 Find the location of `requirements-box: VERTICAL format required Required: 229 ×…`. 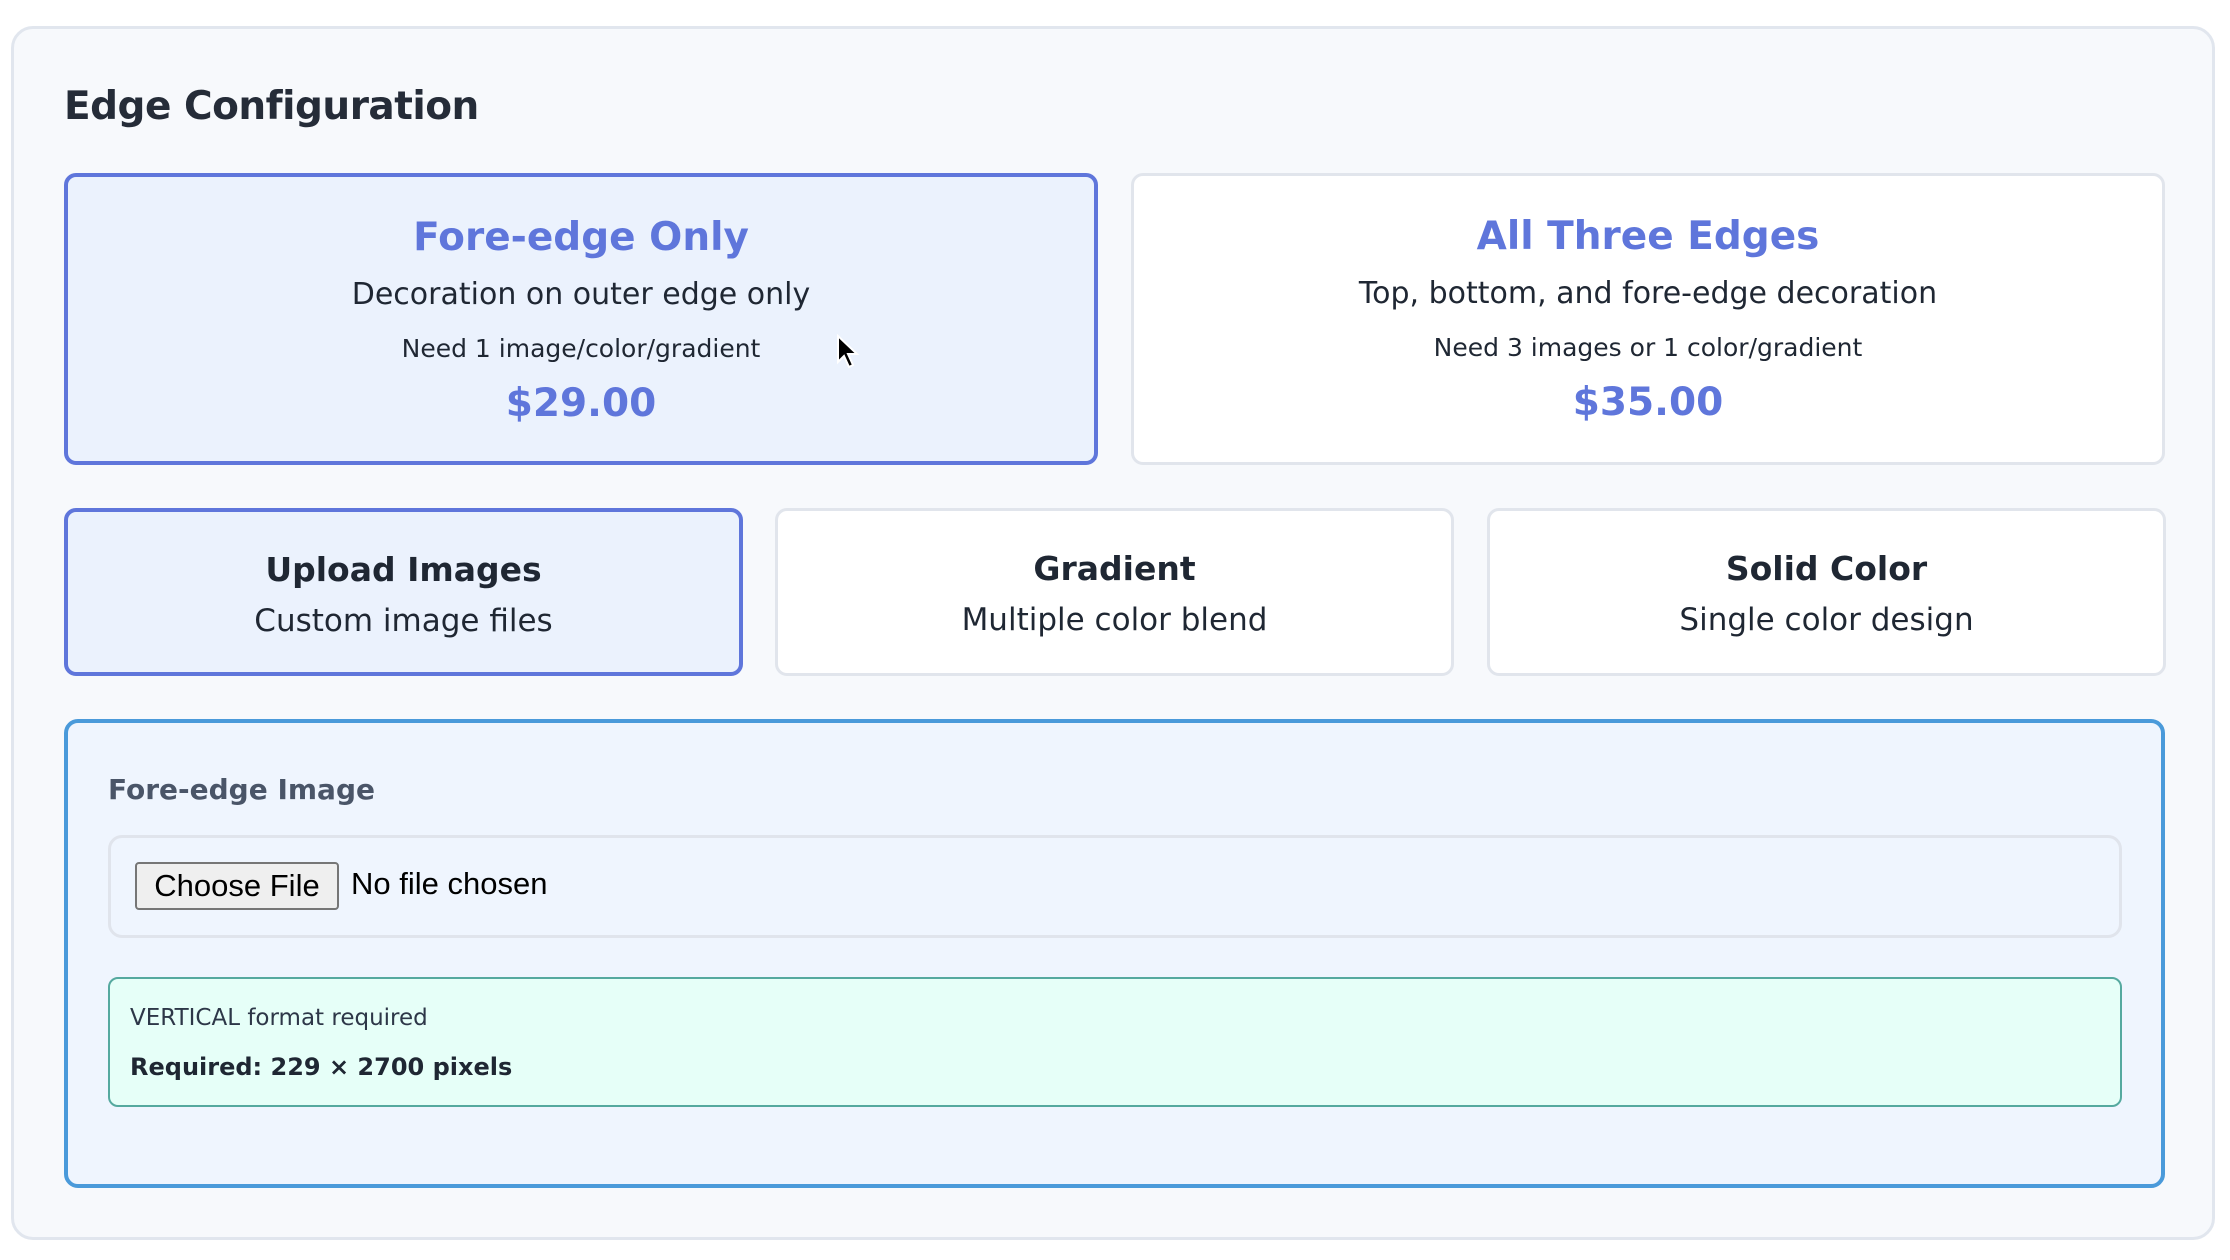

requirements-box: VERTICAL format required Required: 229 ×… is located at coordinates (1115, 1042).